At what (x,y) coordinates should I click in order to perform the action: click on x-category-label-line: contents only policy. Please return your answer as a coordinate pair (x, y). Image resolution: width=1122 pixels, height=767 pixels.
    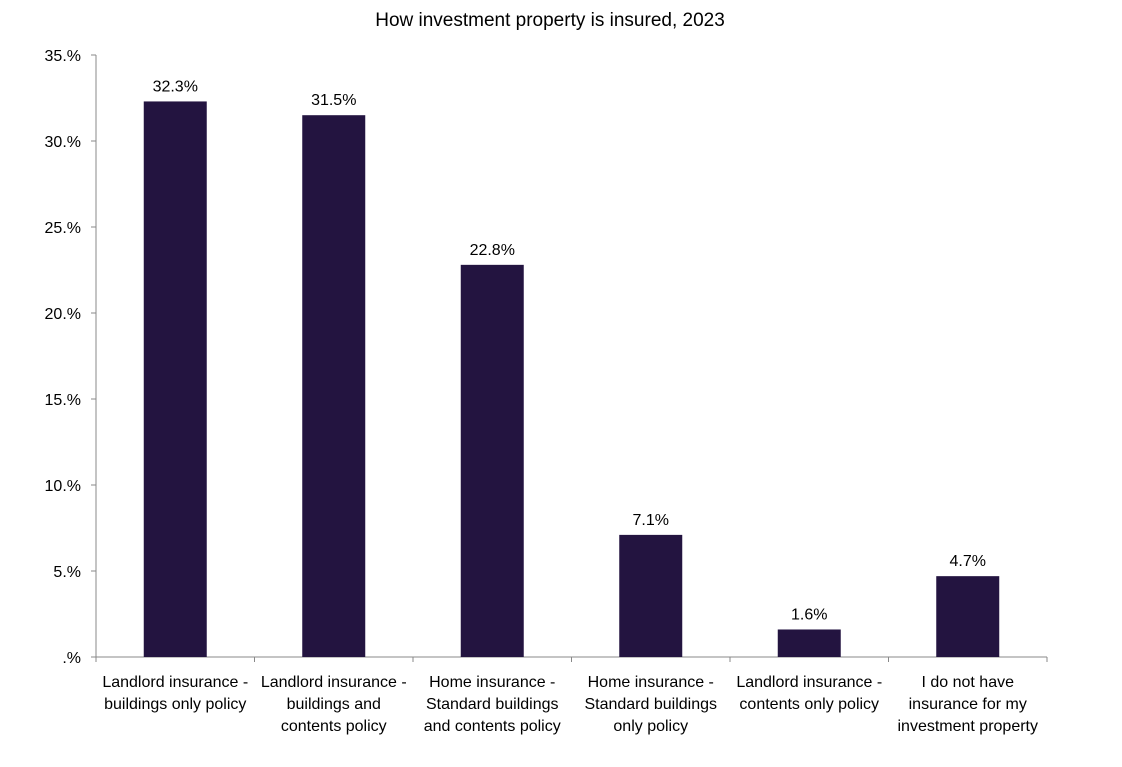
    Looking at the image, I should click on (809, 704).